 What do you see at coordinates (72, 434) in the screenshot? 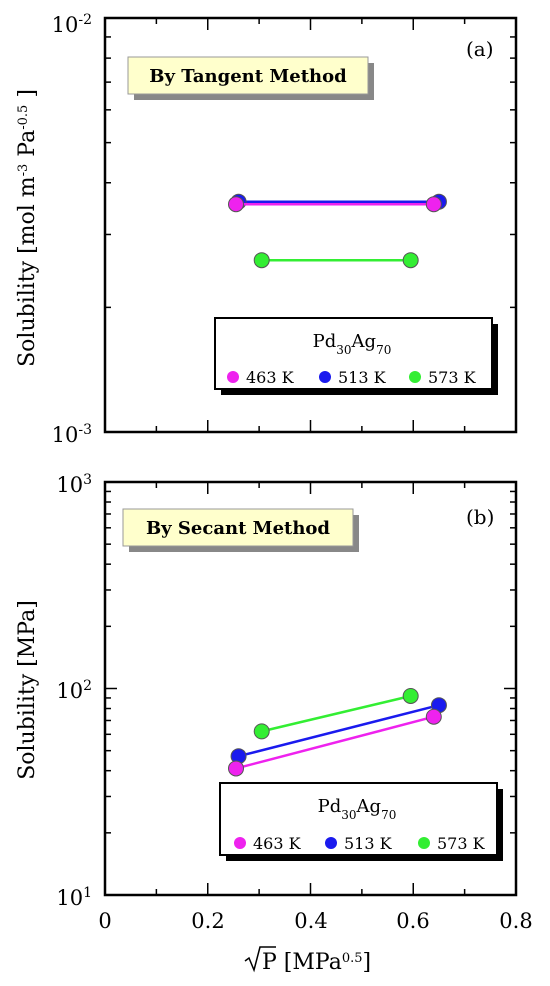
I see `panel-a-ytick-label-bottom: 10-3` at bounding box center [72, 434].